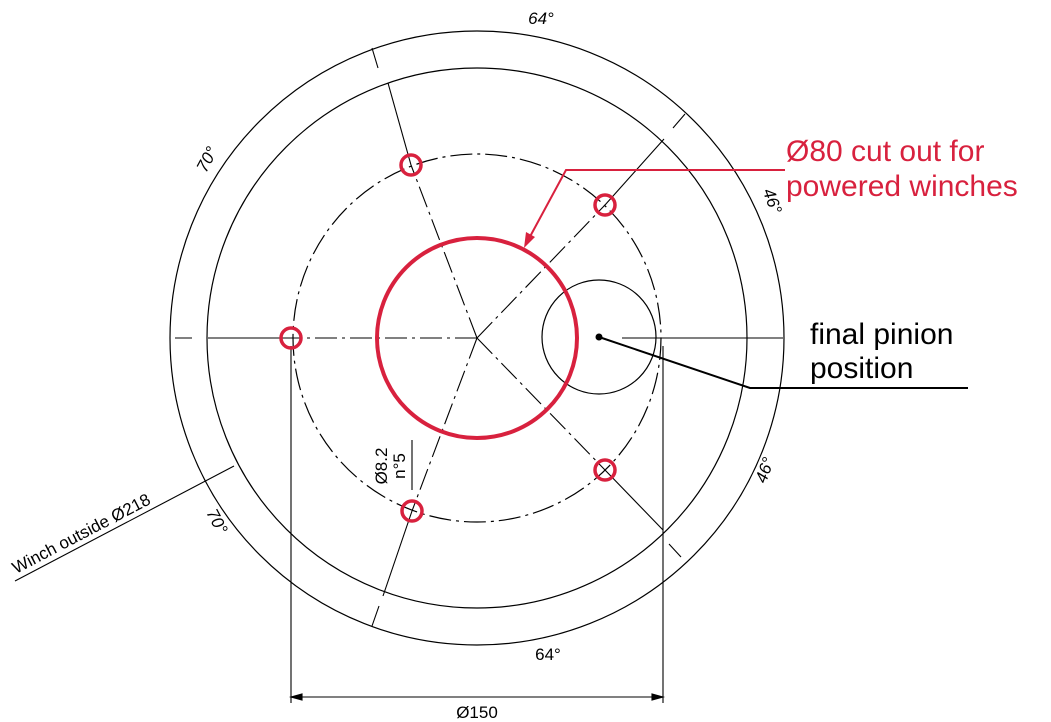 This screenshot has width=1051, height=722. Describe the element at coordinates (216, 522) in the screenshot. I see `angle-label-lower-left: 70°` at that location.